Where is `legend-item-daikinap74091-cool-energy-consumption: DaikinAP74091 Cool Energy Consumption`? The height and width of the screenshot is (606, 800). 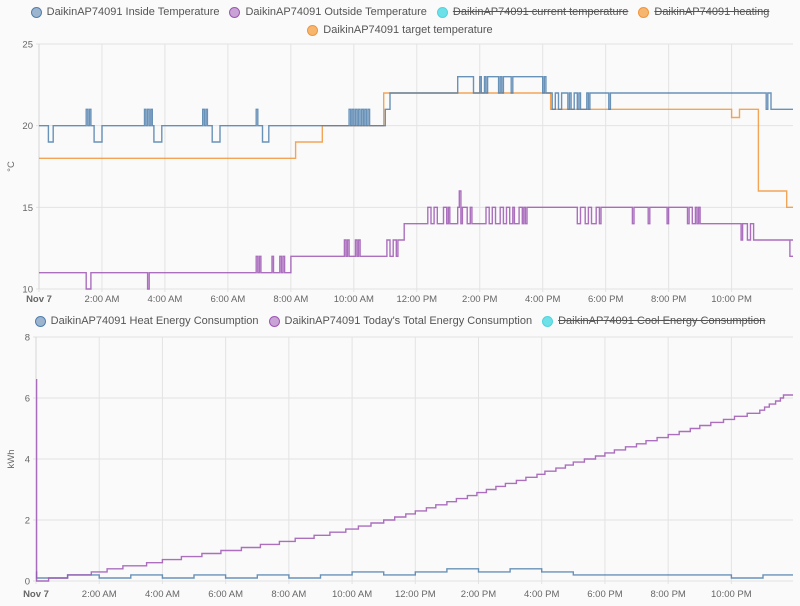
legend-item-daikinap74091-cool-energy-consumption: DaikinAP74091 Cool Energy Consumption is located at coordinates (653, 321).